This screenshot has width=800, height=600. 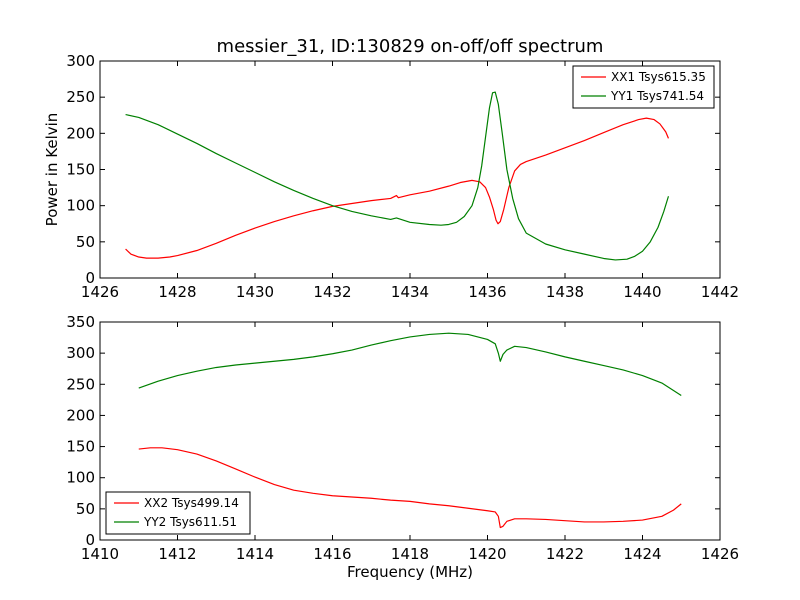 What do you see at coordinates (190, 522) in the screenshot?
I see `legend-label: YY2 Tsys611.51` at bounding box center [190, 522].